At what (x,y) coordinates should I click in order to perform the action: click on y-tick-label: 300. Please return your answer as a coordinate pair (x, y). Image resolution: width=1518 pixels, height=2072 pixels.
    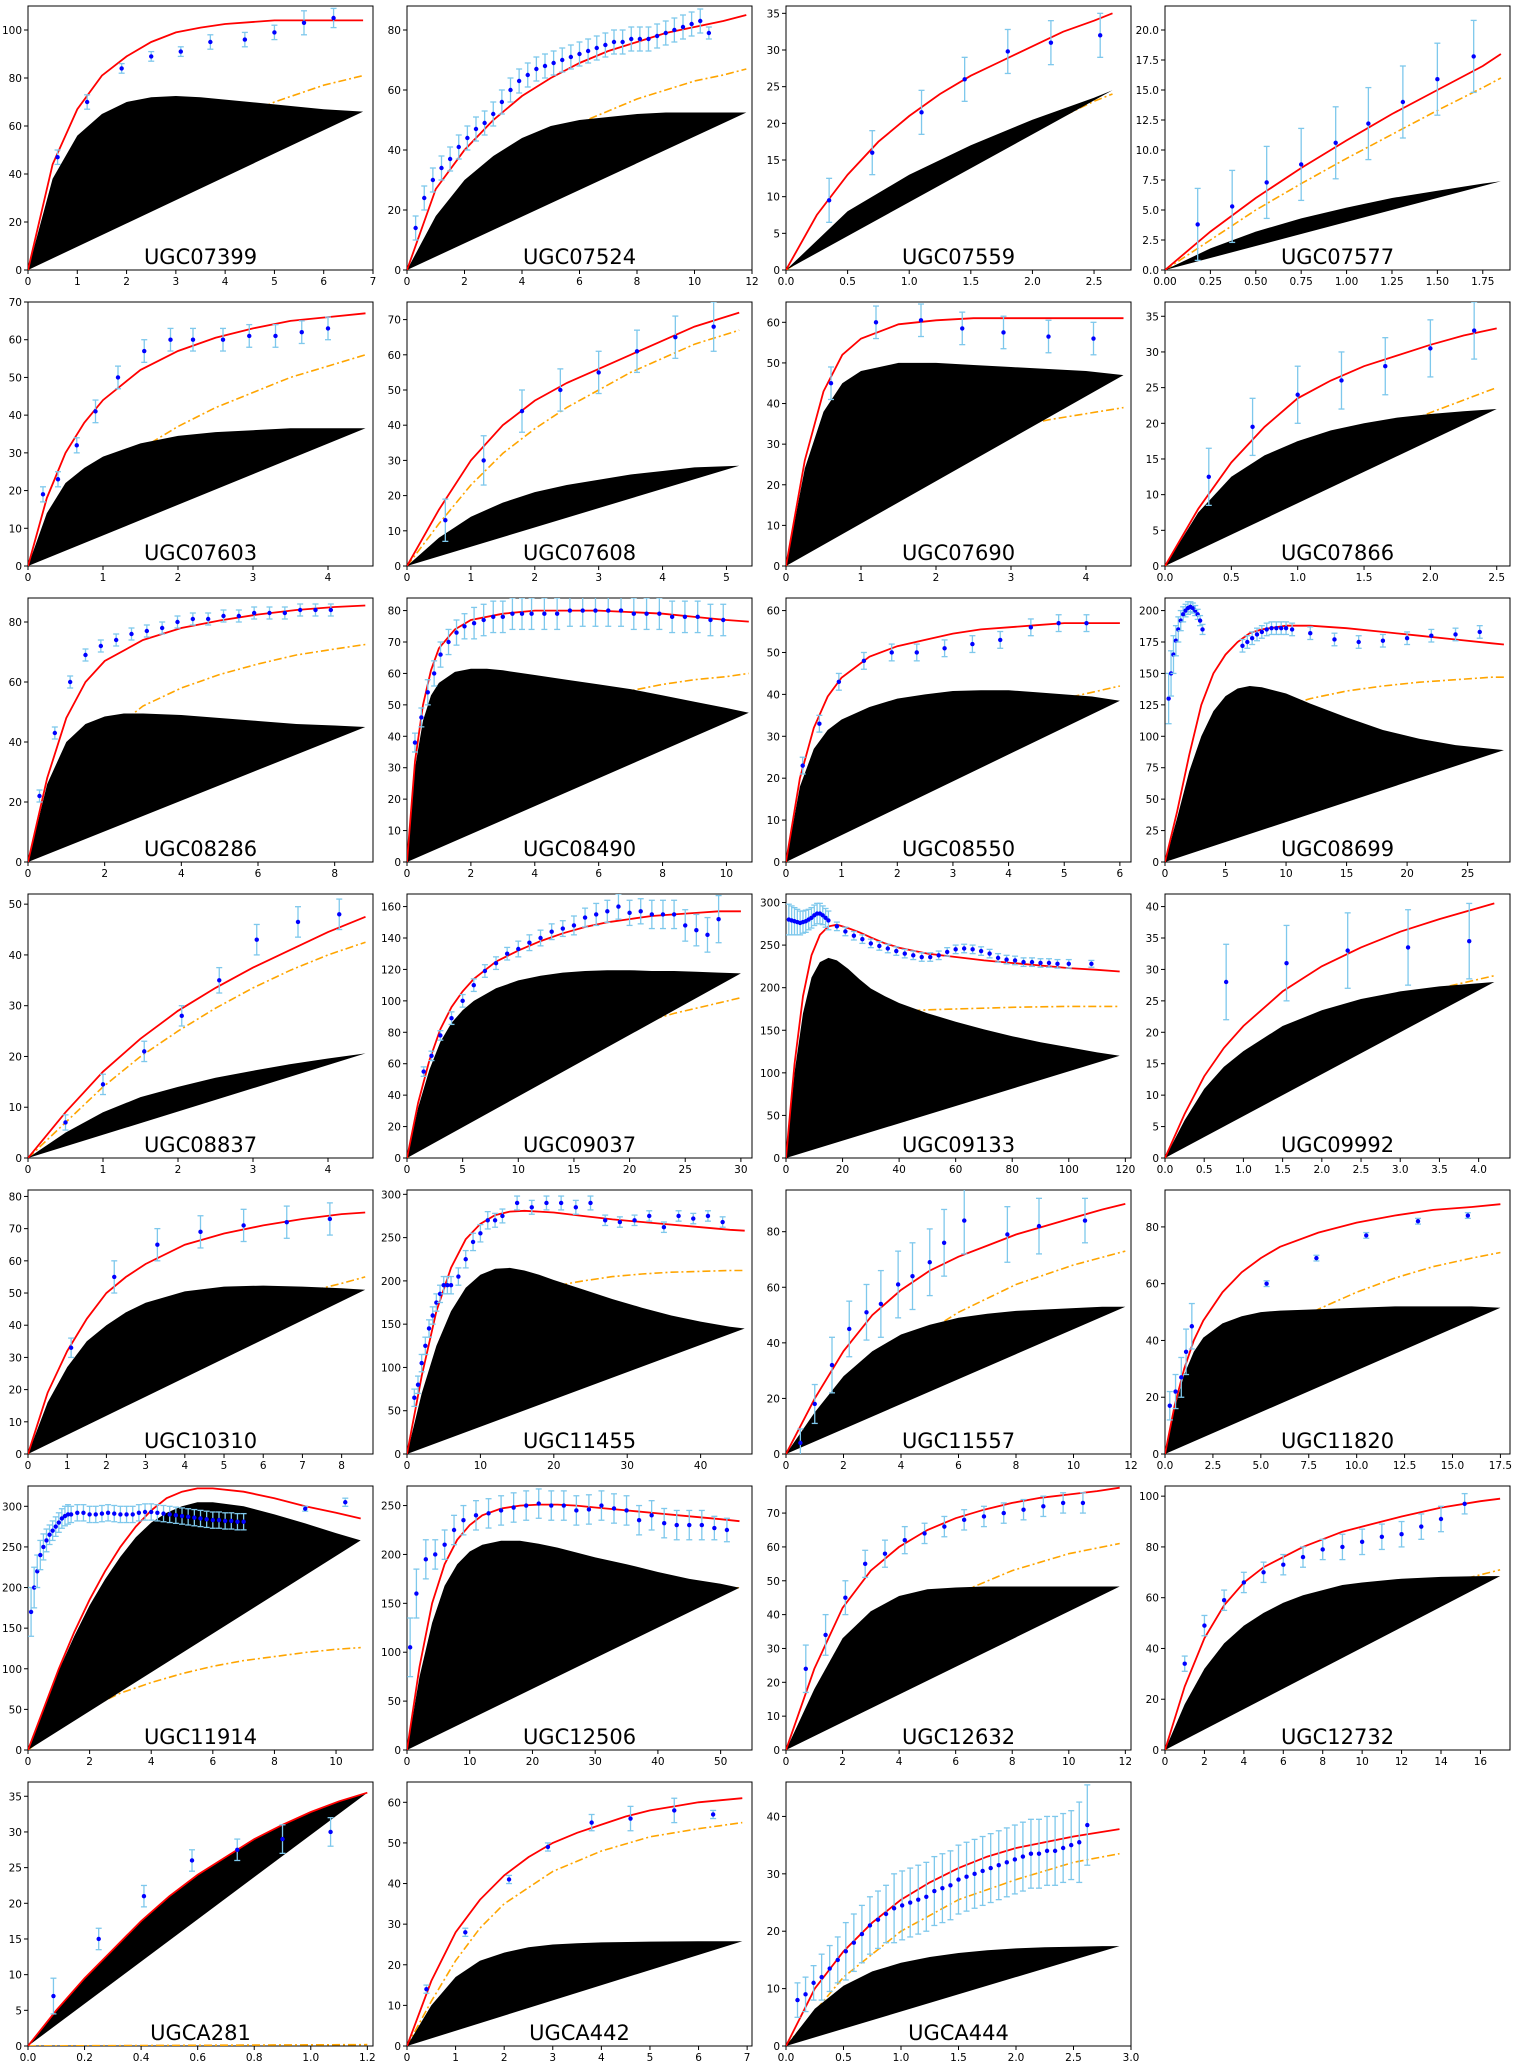
    Looking at the image, I should click on (391, 1195).